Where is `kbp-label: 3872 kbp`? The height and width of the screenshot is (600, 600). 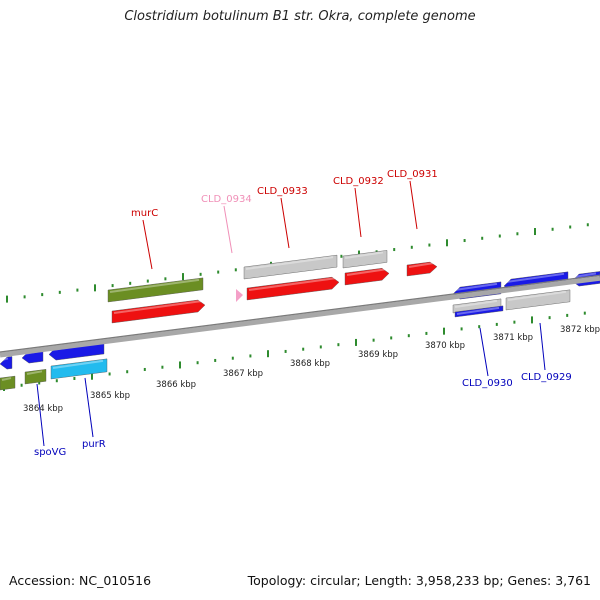
kbp-label: 3872 kbp is located at coordinates (580, 330).